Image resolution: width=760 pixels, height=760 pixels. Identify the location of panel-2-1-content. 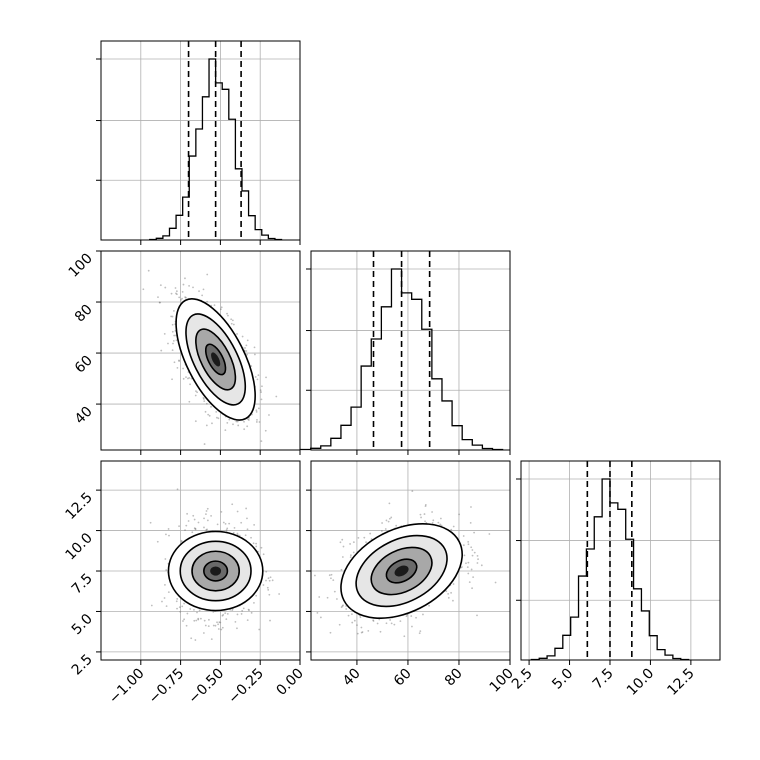
(405, 564).